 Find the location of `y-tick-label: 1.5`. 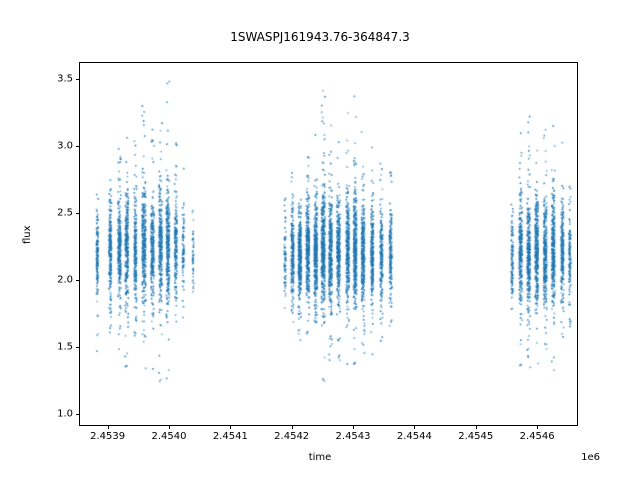

y-tick-label: 1.5 is located at coordinates (65, 347).